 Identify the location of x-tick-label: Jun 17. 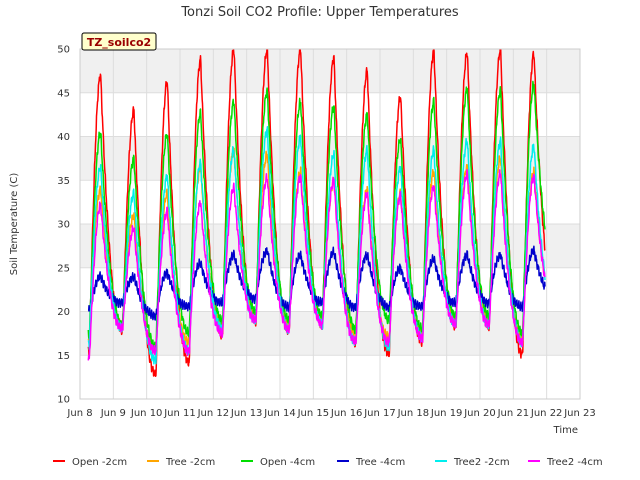
(379, 413).